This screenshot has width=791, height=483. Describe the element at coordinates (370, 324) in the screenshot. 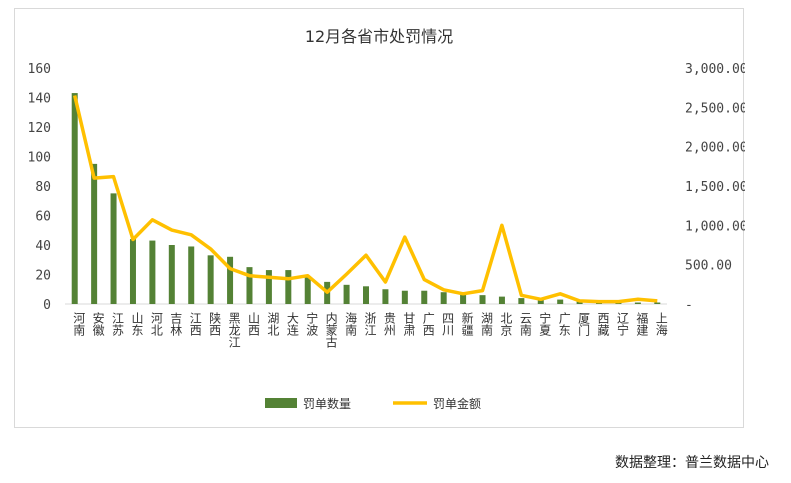

I see `x-tick-label: 浙江` at that location.